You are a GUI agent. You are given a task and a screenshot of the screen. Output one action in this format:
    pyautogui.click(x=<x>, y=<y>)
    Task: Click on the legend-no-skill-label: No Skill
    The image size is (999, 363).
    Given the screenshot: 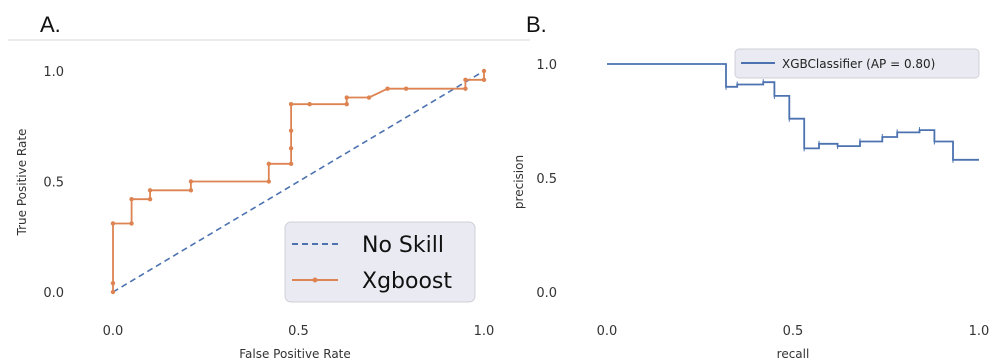 What is the action you would take?
    pyautogui.click(x=403, y=245)
    